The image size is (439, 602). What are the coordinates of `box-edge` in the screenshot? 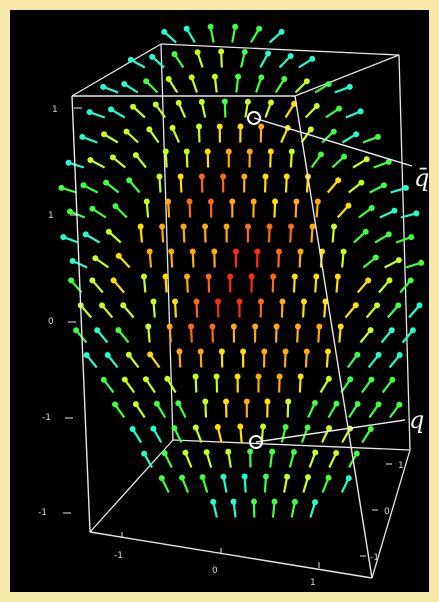 It's located at (131, 486).